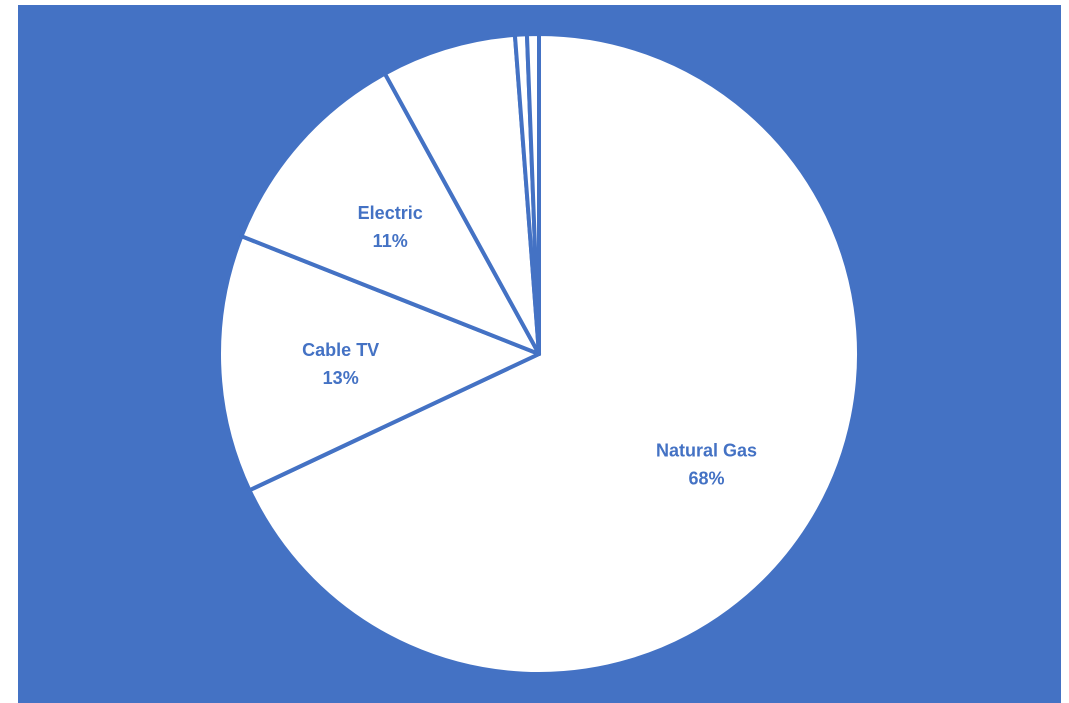 Image resolution: width=1069 pixels, height=703 pixels. What do you see at coordinates (706, 464) in the screenshot?
I see `data-label-natural-gas: Natural Gas 68%` at bounding box center [706, 464].